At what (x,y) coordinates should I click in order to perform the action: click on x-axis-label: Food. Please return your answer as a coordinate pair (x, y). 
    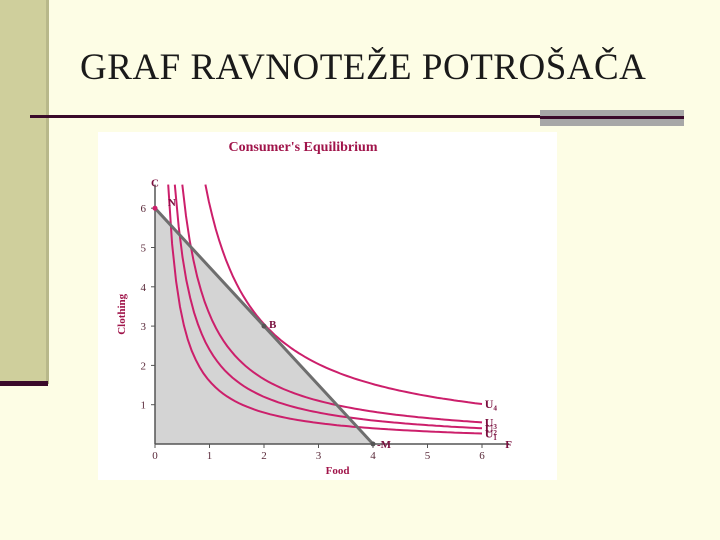
    Looking at the image, I should click on (338, 471).